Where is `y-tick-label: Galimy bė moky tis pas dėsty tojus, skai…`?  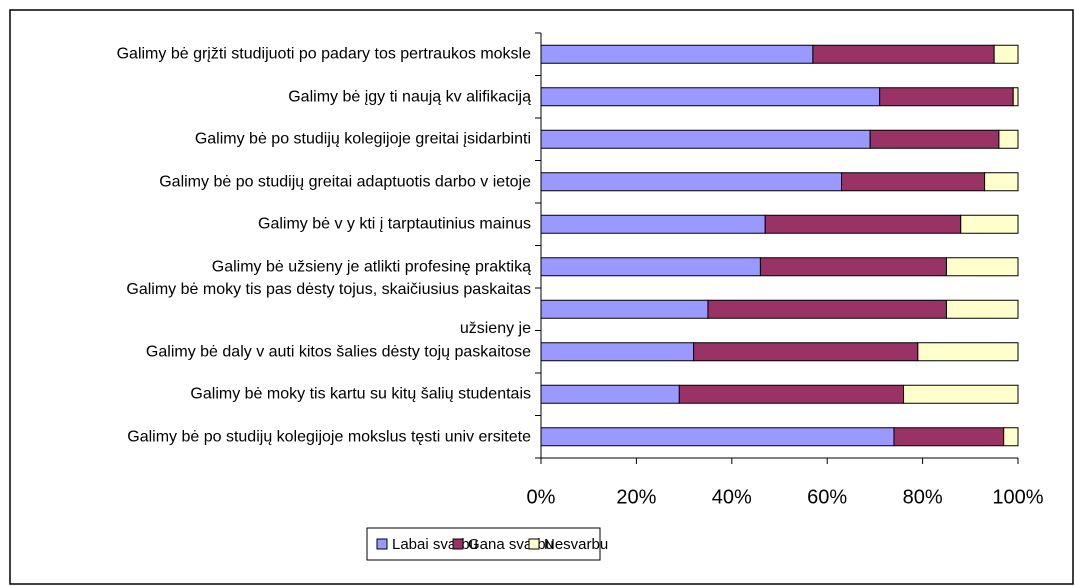 y-tick-label: Galimy bė moky tis pas dėsty tojus, skai… is located at coordinates (328, 309).